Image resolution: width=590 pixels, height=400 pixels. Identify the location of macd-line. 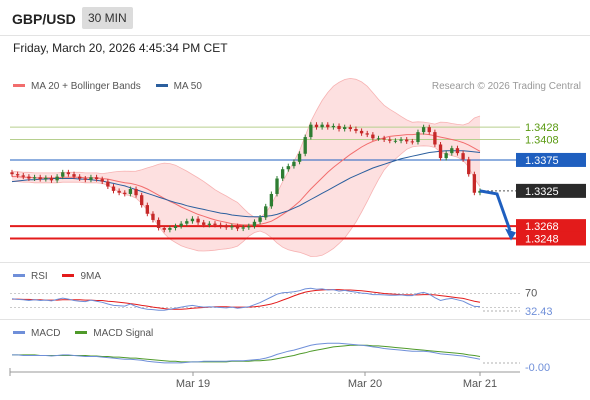
(246, 353).